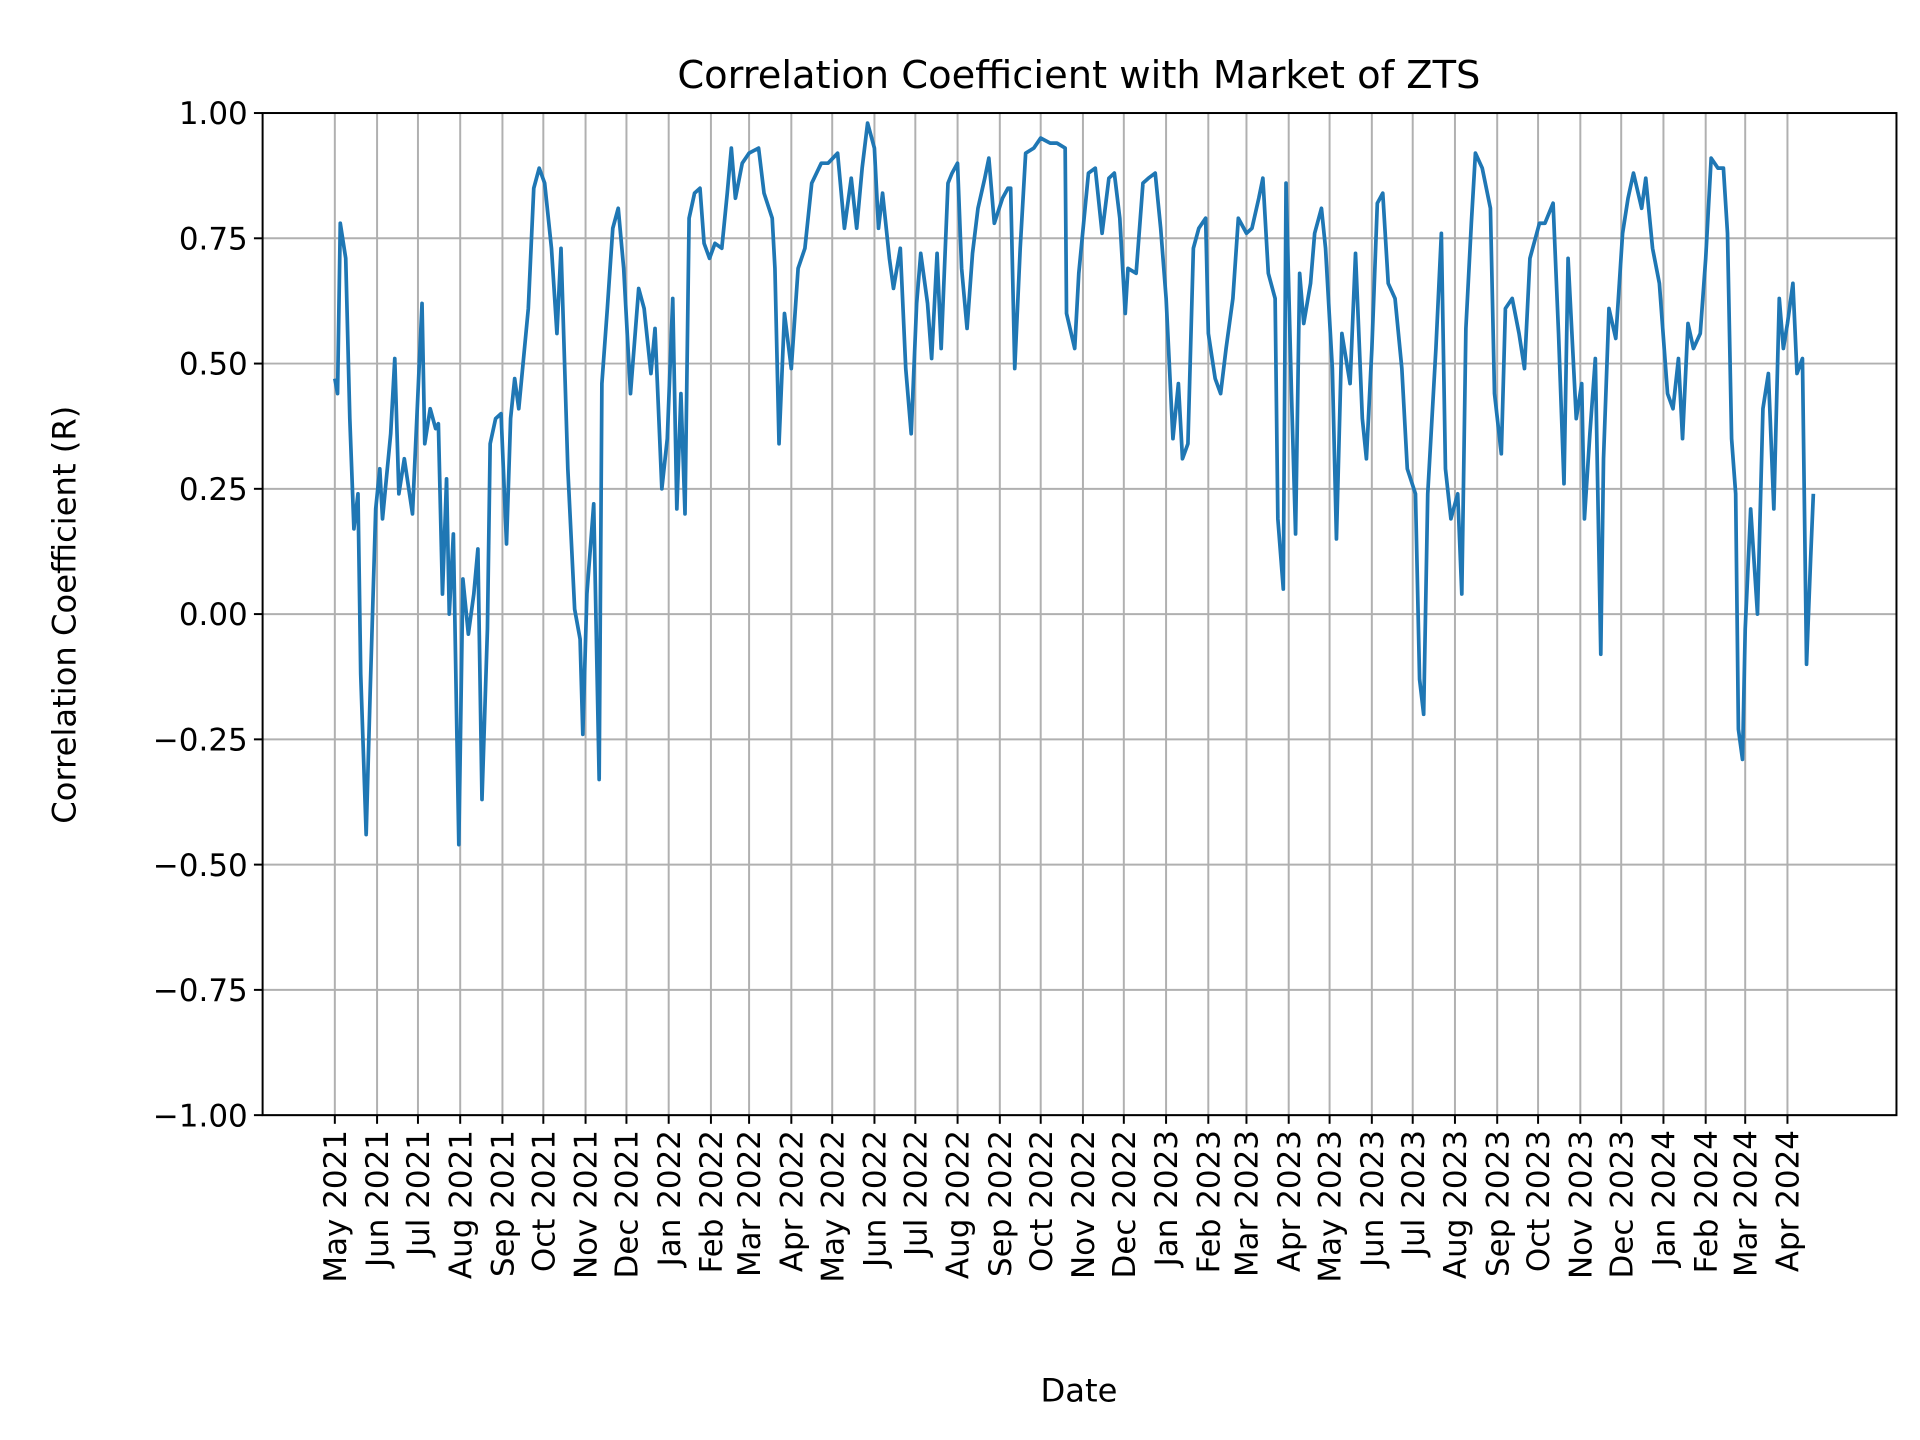 The image size is (1920, 1440). What do you see at coordinates (1248, 1203) in the screenshot?
I see `x-tick-label: Mar 2023` at bounding box center [1248, 1203].